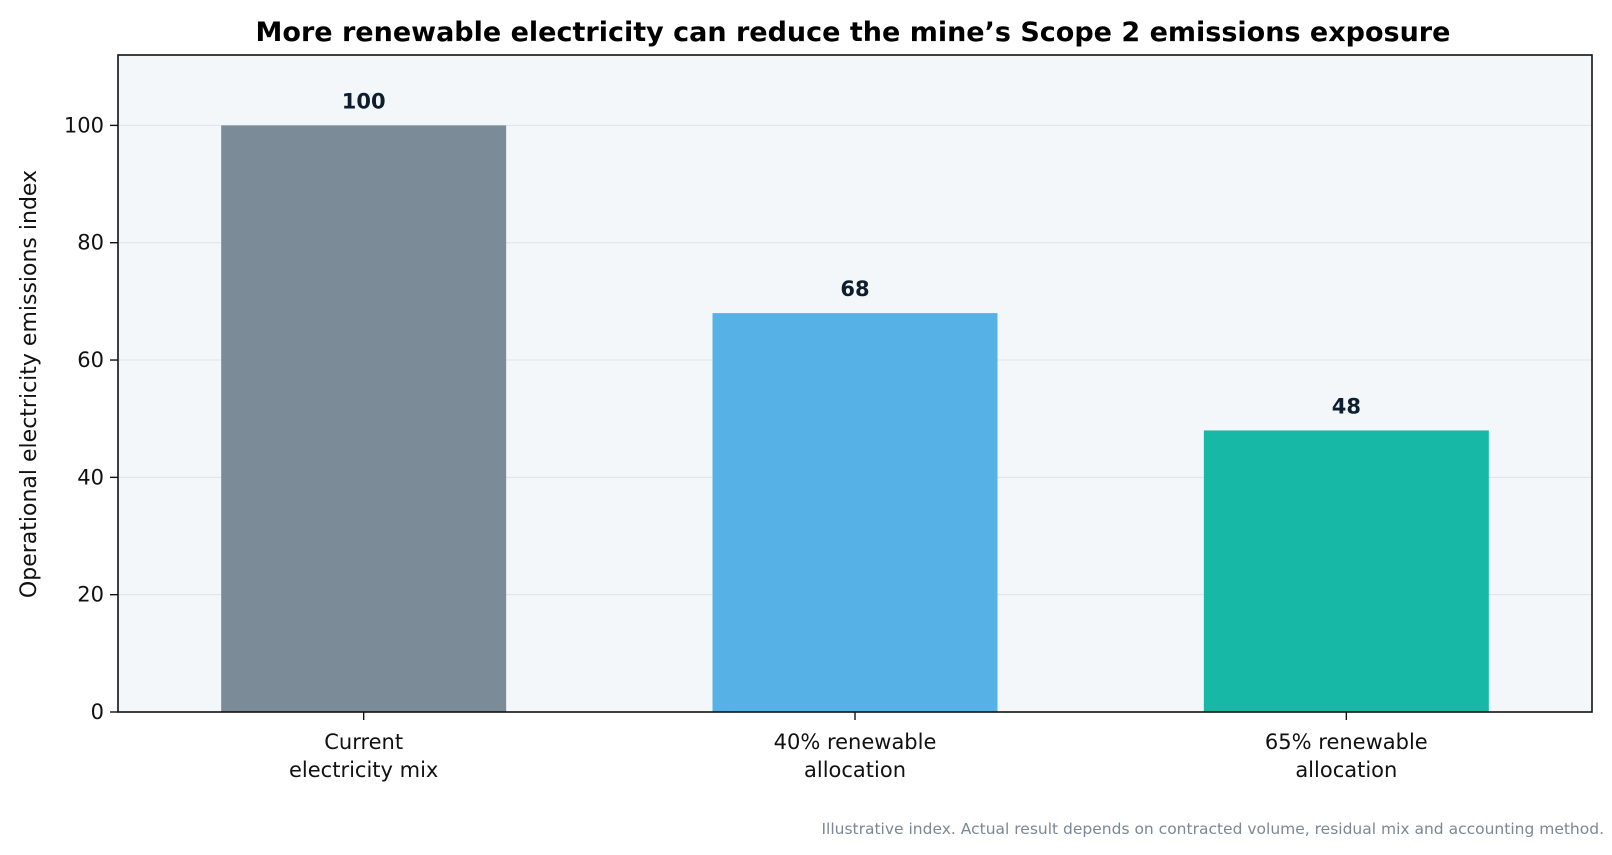 The width and height of the screenshot is (1612, 855). Describe the element at coordinates (363, 742) in the screenshot. I see `x-tick-label-line: Current` at that location.